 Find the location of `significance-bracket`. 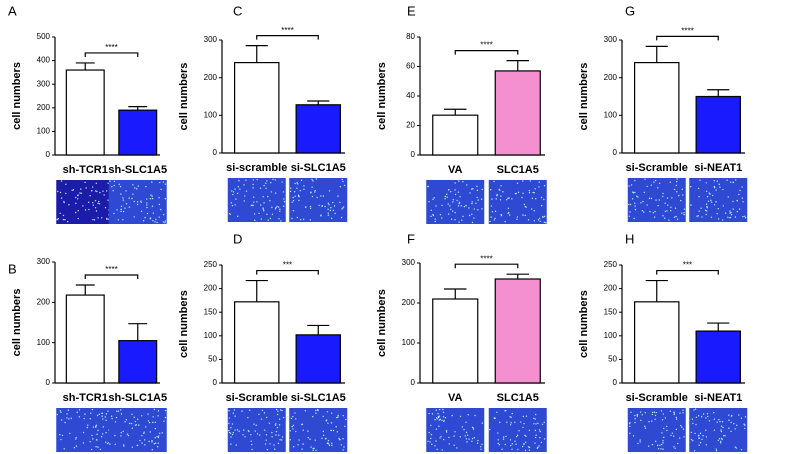

significance-bracket is located at coordinates (287, 37).